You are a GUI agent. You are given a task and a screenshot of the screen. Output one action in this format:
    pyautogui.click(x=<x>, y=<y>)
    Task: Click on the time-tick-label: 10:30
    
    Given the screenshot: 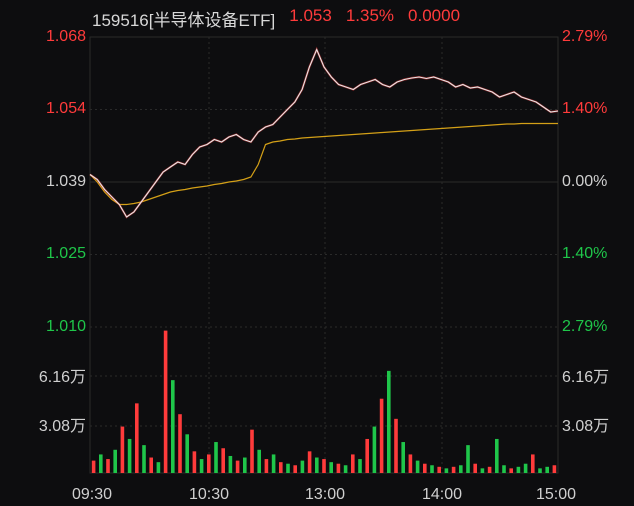 What is the action you would take?
    pyautogui.click(x=209, y=494)
    